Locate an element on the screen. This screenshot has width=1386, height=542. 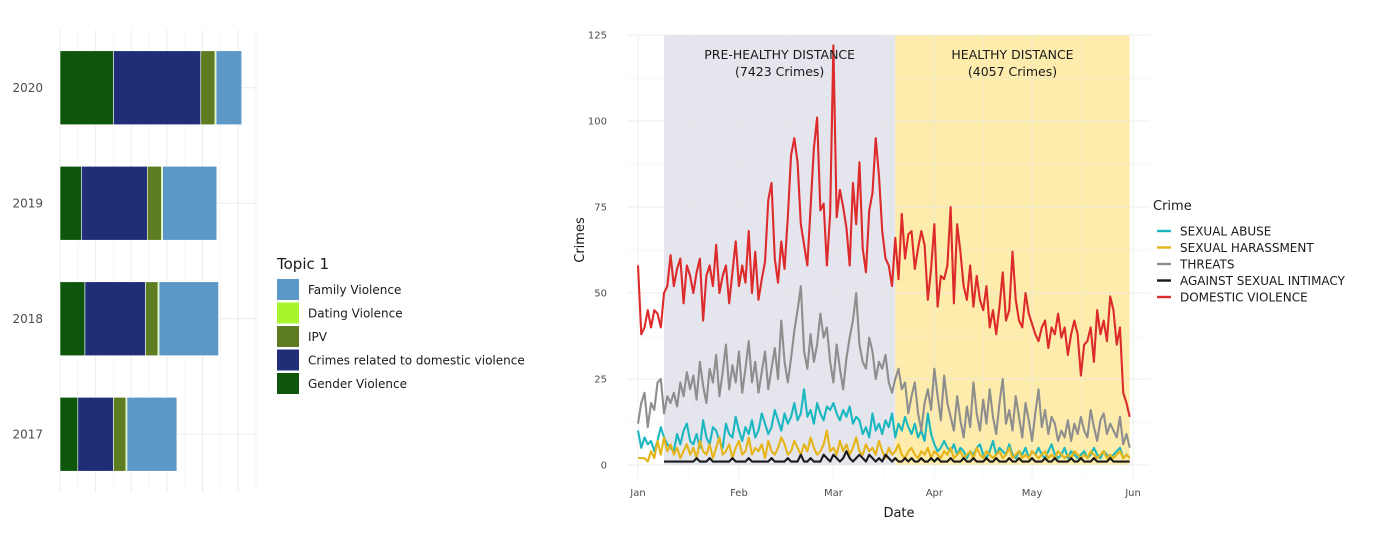
bar-legend-title: Topic 1 is located at coordinates (302, 264).